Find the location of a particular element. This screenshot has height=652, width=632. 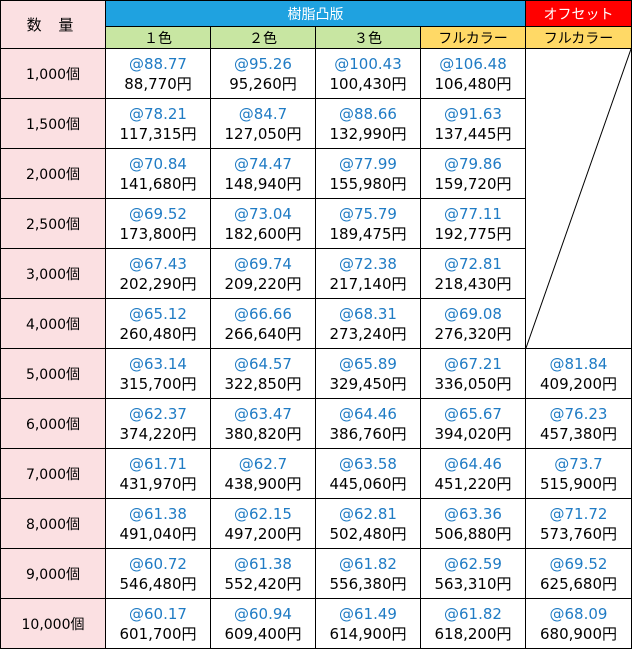

unit-price: @67.21 is located at coordinates (473, 363).